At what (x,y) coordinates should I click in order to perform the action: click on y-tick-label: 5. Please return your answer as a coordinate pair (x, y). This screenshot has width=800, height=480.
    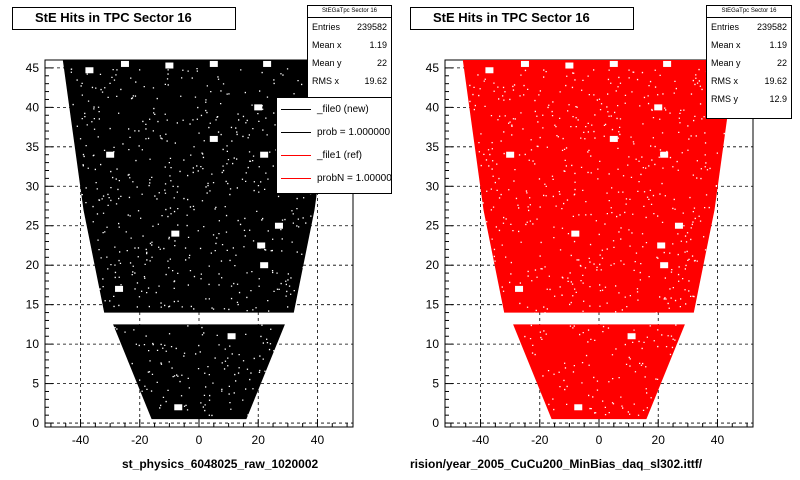
    Looking at the image, I should click on (35, 384).